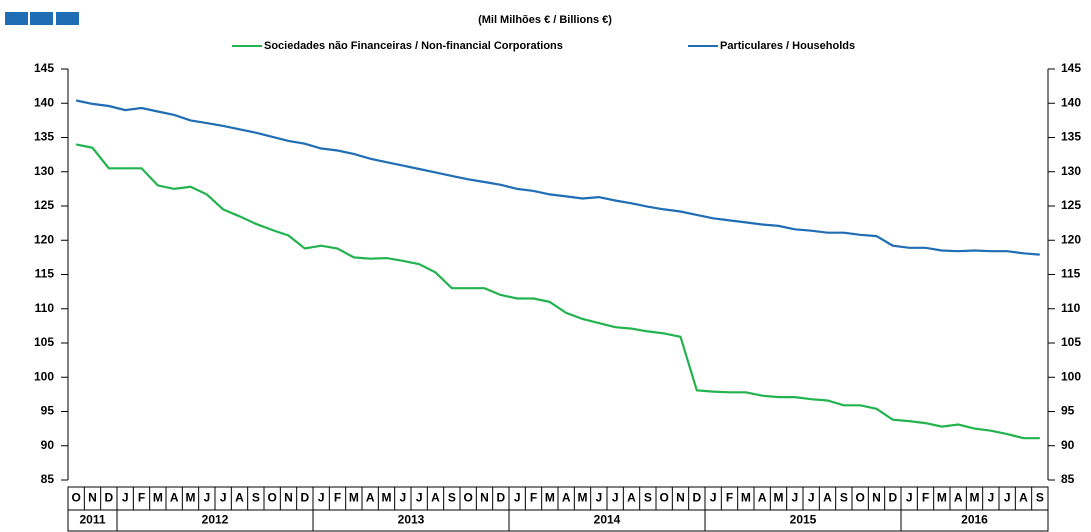  I want to click on y-tick-label: 140, so click(44, 102).